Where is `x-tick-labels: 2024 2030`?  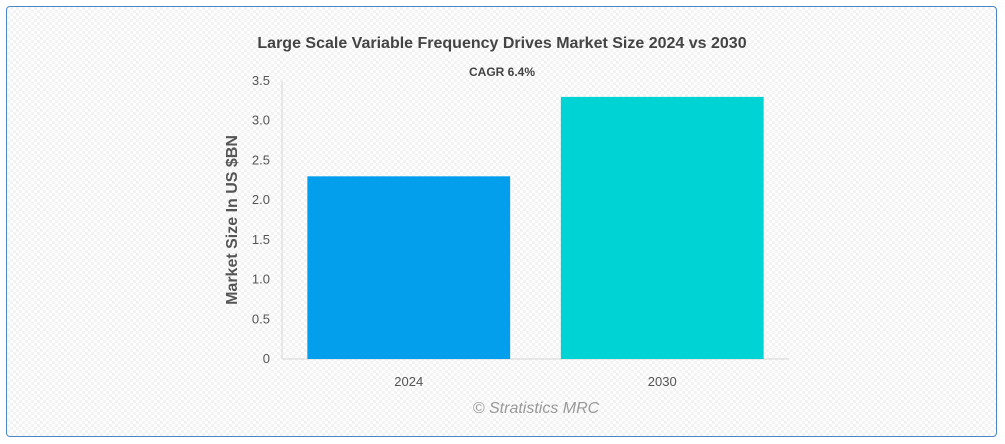 x-tick-labels: 2024 2030 is located at coordinates (535, 381).